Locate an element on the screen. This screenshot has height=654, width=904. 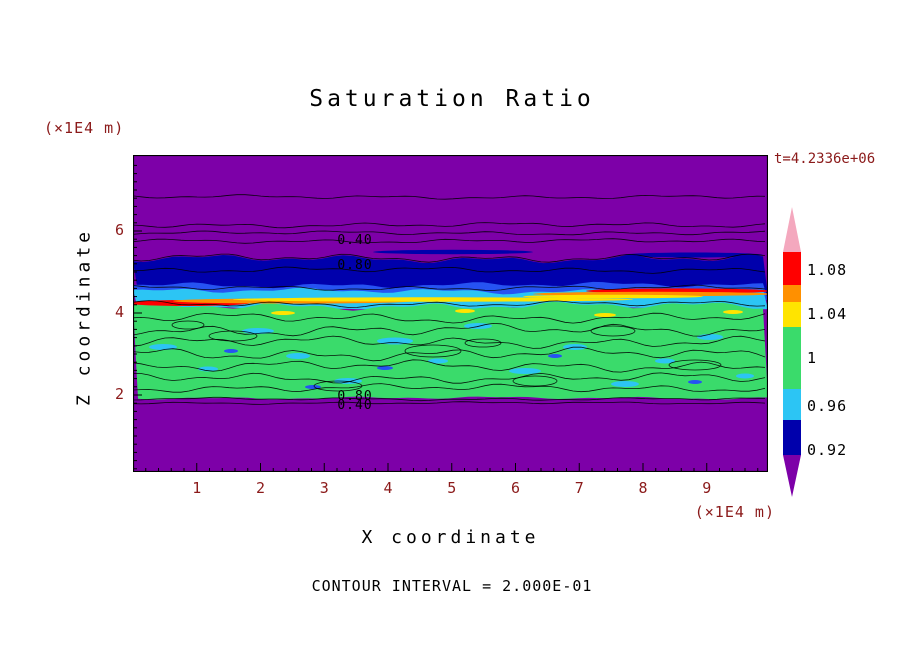
colorbar-level-label: 0.92 is located at coordinates (827, 450).